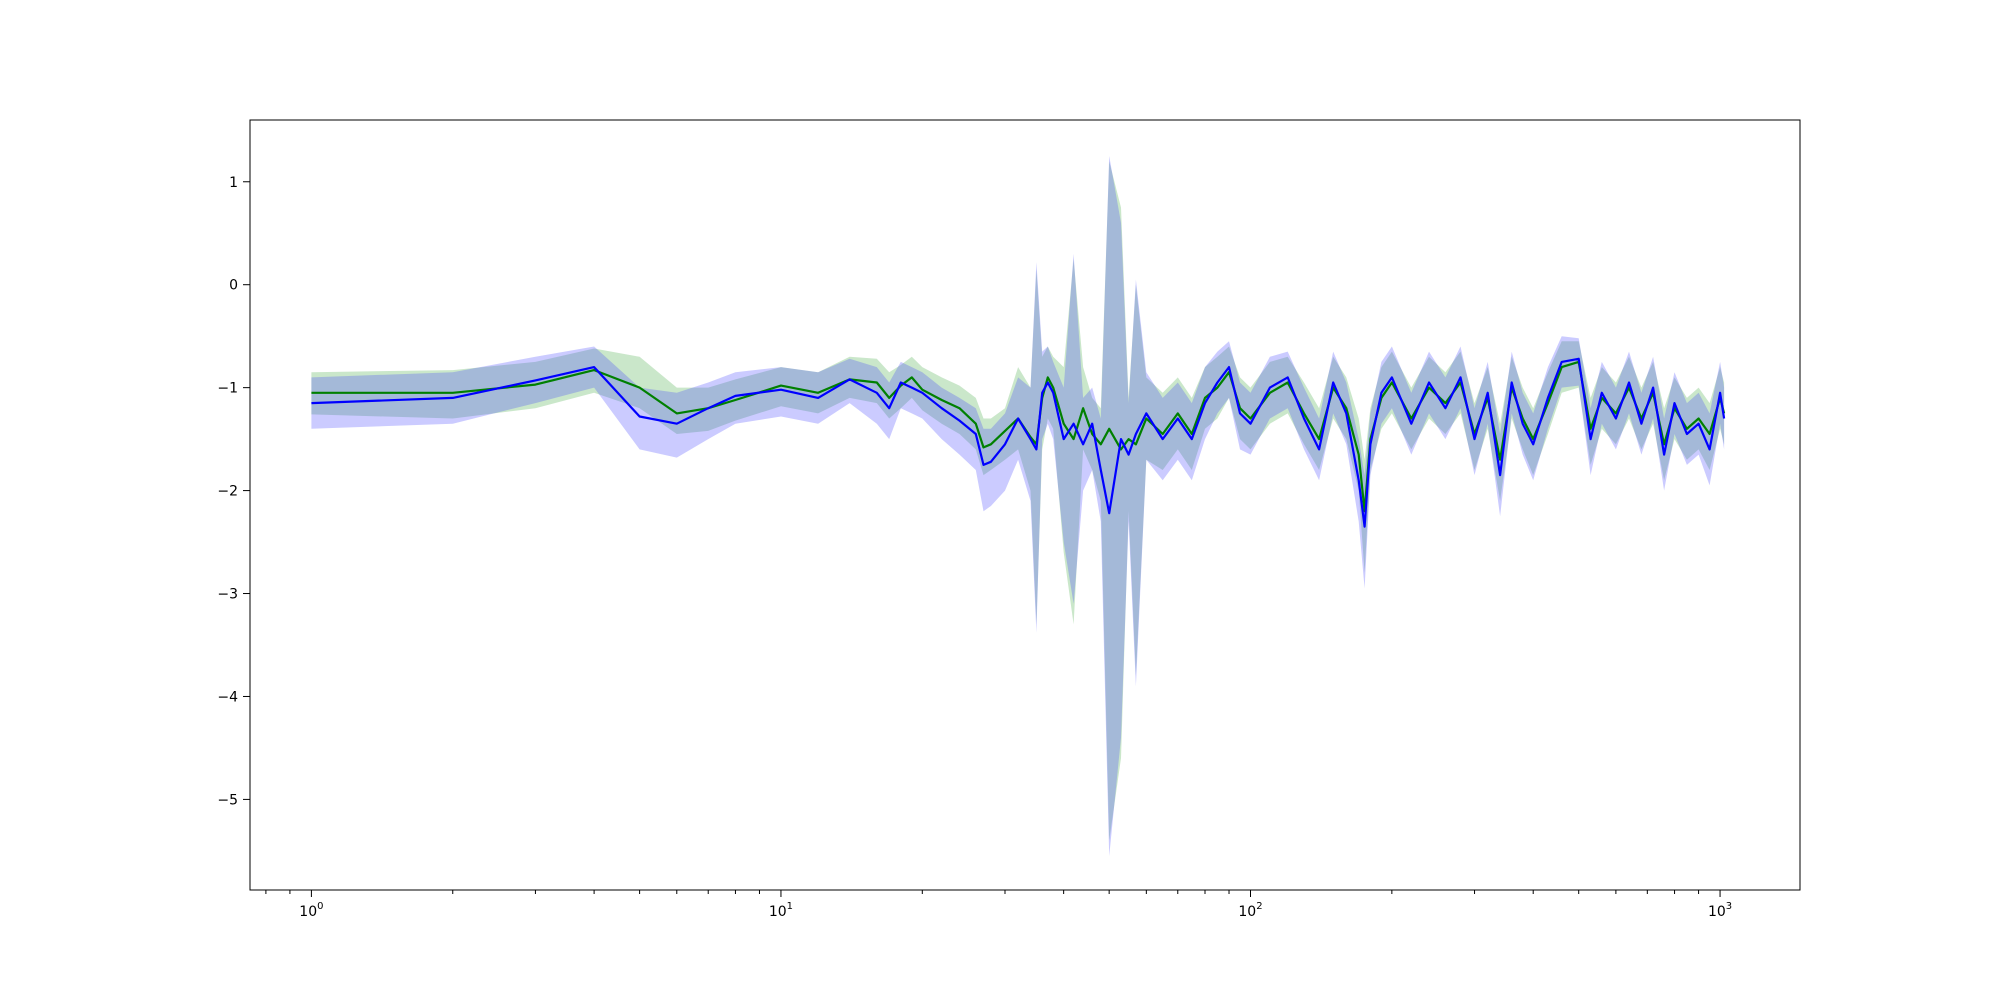  What do you see at coordinates (1720, 910) in the screenshot?
I see `x-tick-label: 10³` at bounding box center [1720, 910].